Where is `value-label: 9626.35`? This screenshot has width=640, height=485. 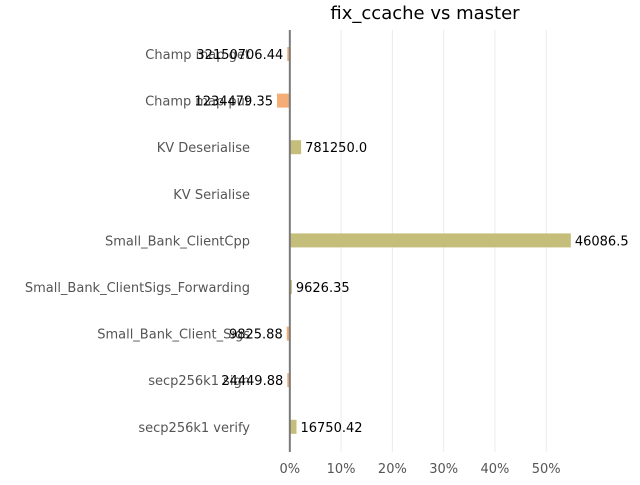 value-label: 9626.35 is located at coordinates (323, 288).